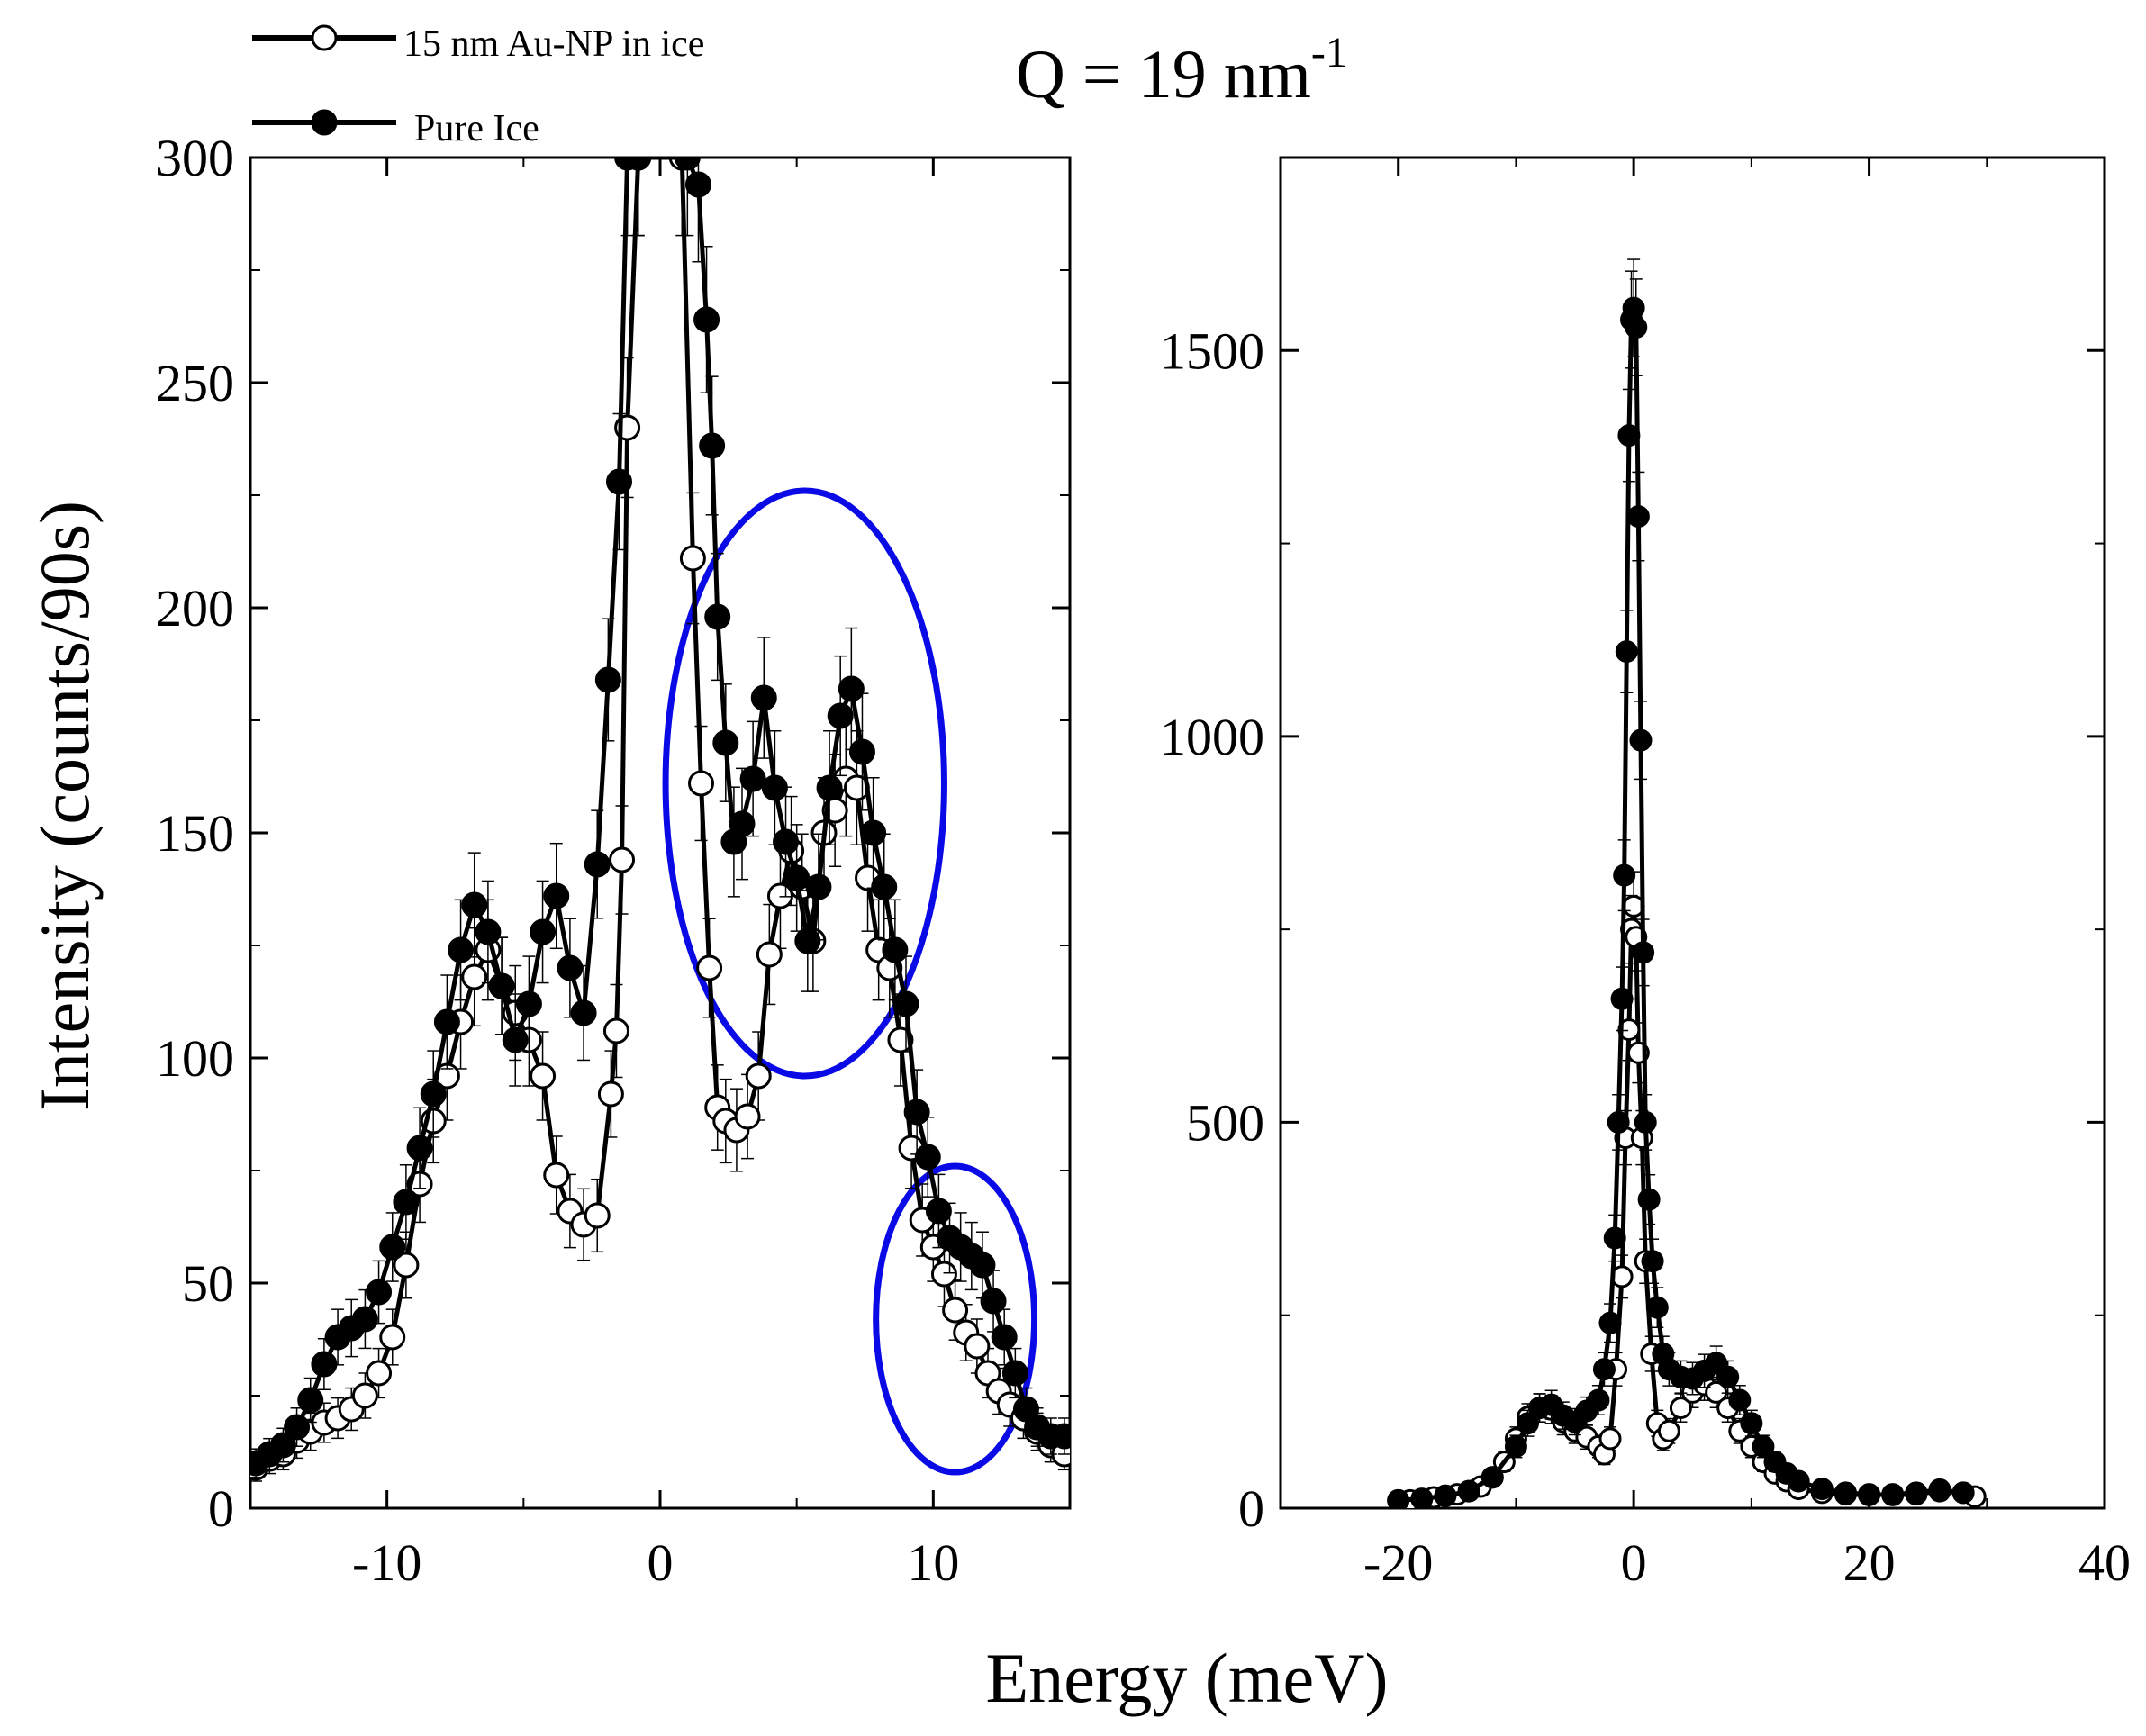 The image size is (2146, 1736). Describe the element at coordinates (1187, 1678) in the screenshot. I see `x-axis-label: Energy (meV)` at that location.